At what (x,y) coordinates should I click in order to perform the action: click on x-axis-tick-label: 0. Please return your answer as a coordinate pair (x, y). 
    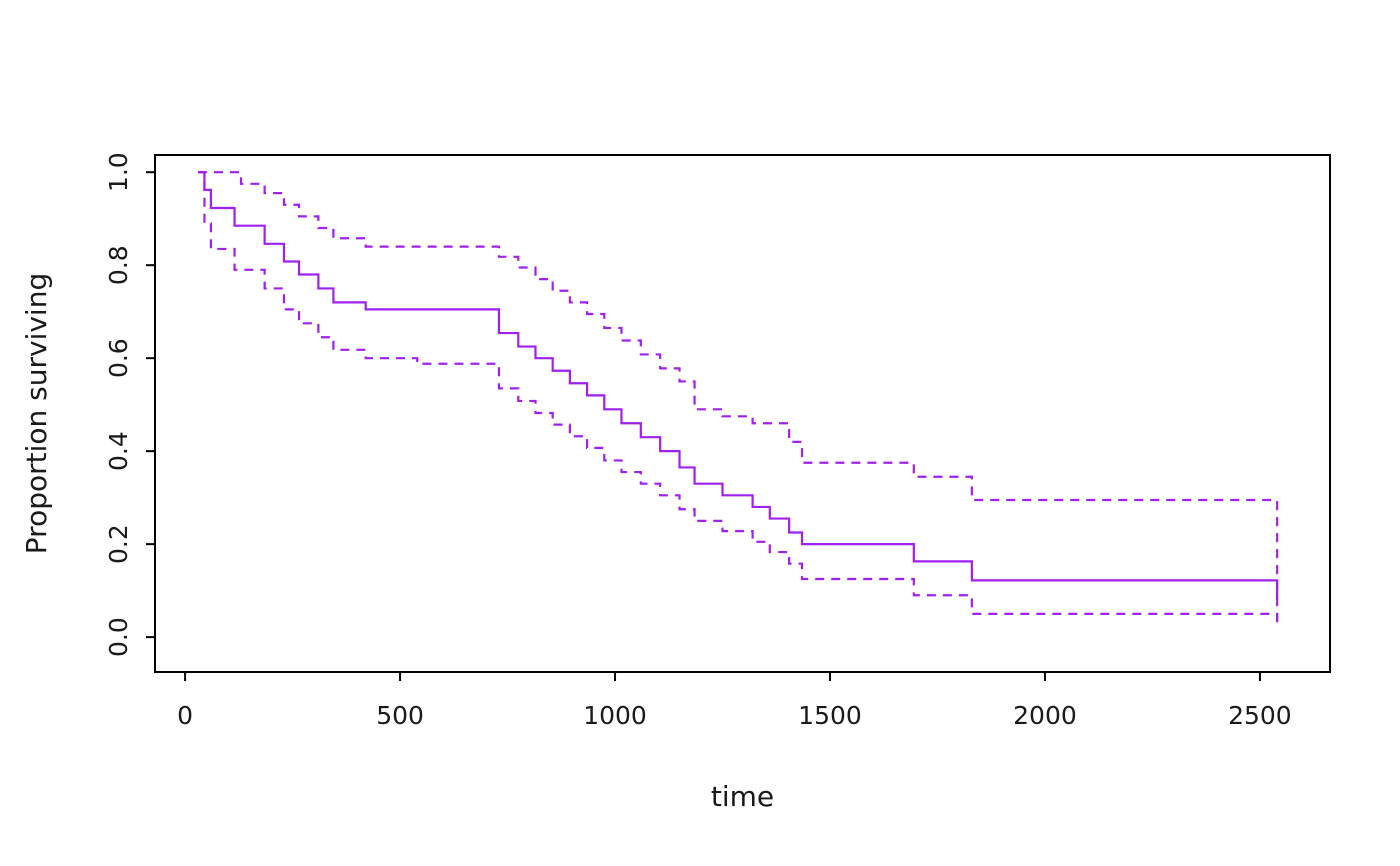
    Looking at the image, I should click on (185, 715).